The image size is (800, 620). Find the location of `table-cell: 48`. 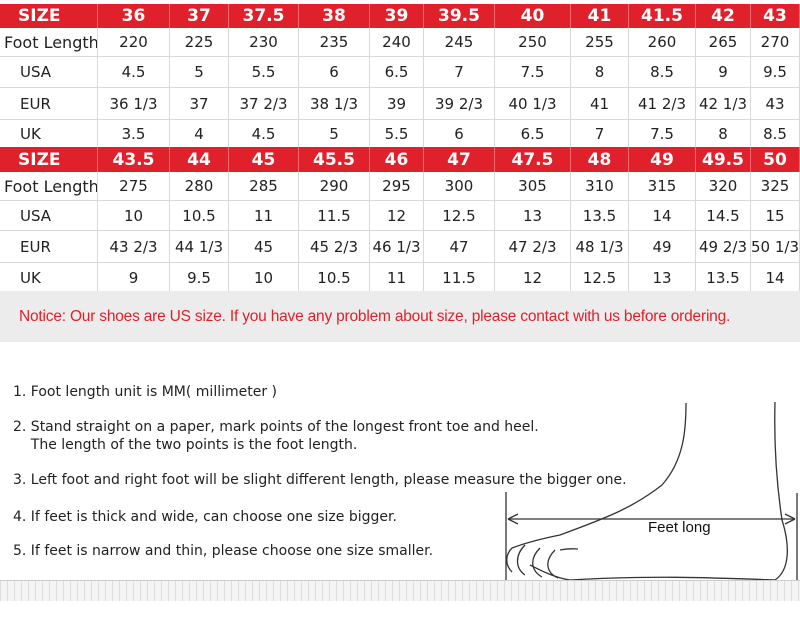

table-cell: 48 is located at coordinates (600, 159).